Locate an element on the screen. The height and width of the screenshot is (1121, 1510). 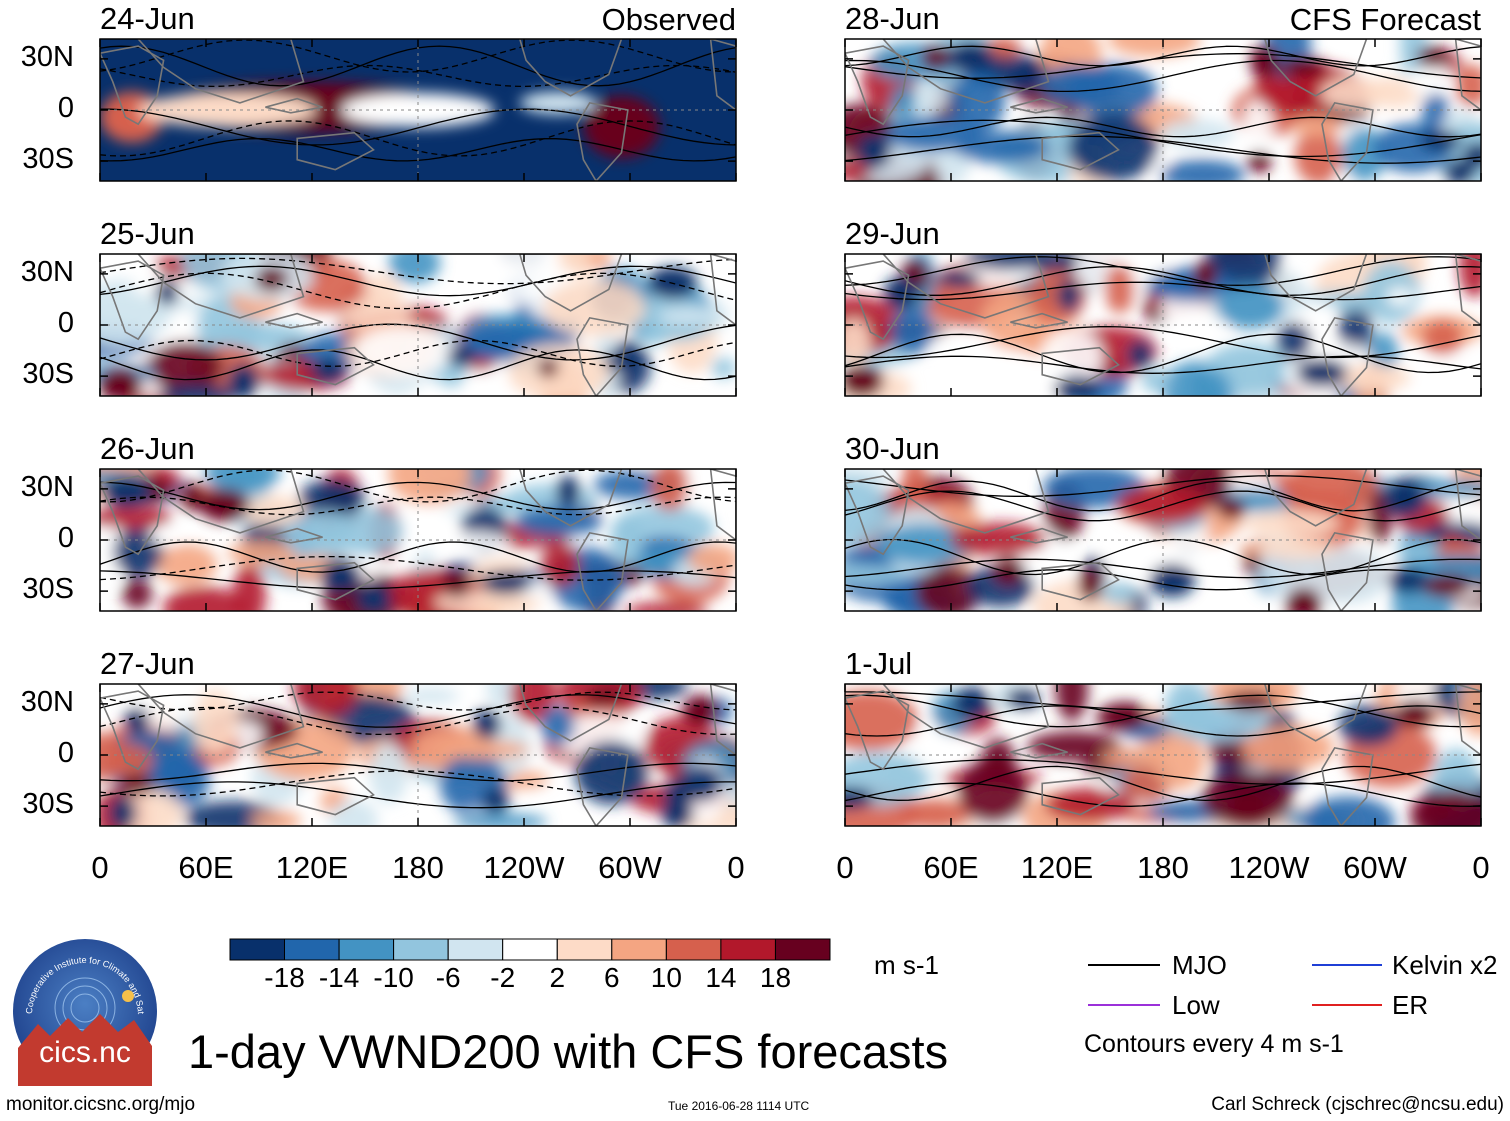
contour-note: Contours every 4 m s-1 is located at coordinates (1214, 1044).